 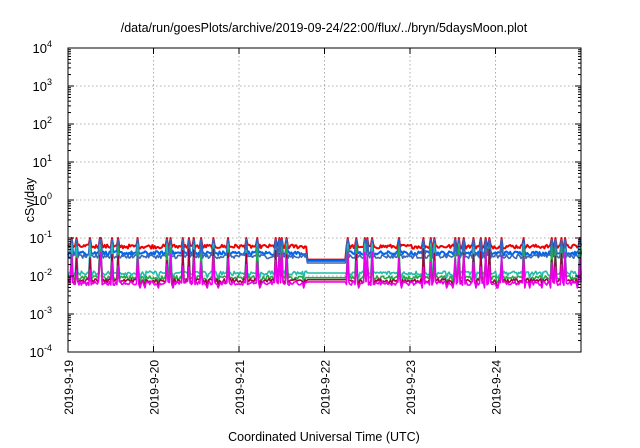 What do you see at coordinates (42, 161) in the screenshot?
I see `y-tick-label: 10¹` at bounding box center [42, 161].